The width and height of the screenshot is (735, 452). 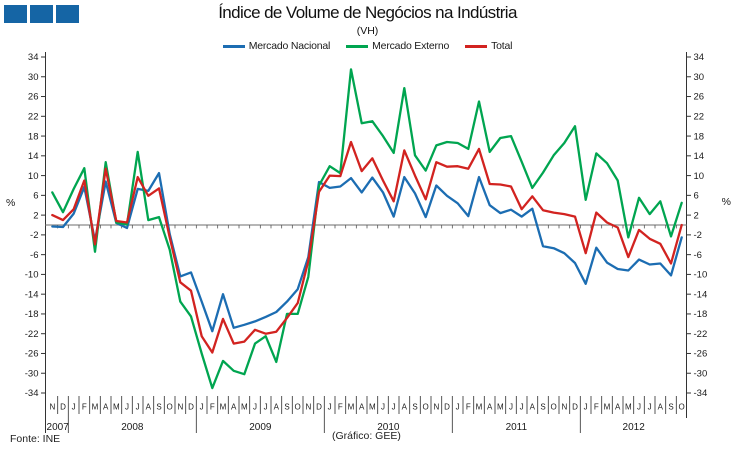 I want to click on legend-label: Mercado Nacional, so click(x=289, y=46).